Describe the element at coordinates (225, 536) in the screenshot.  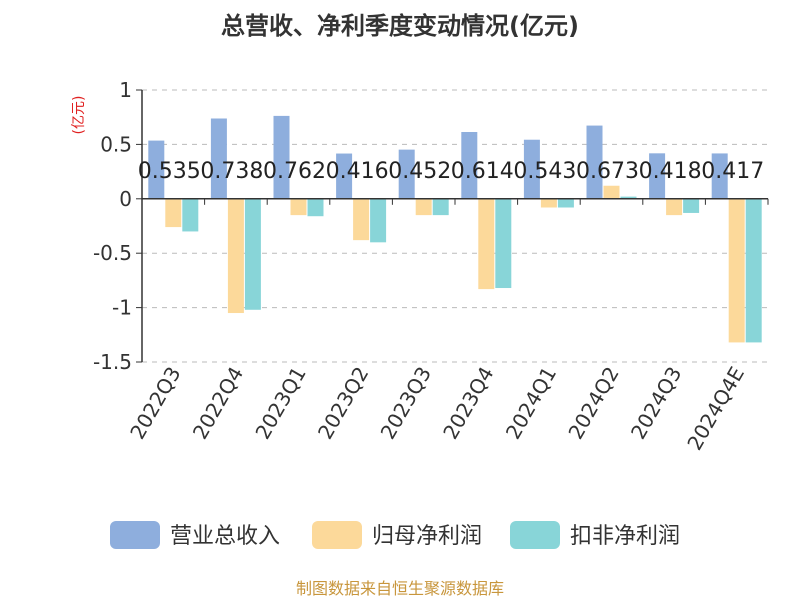
I see `legend-label: 营业总收入` at that location.